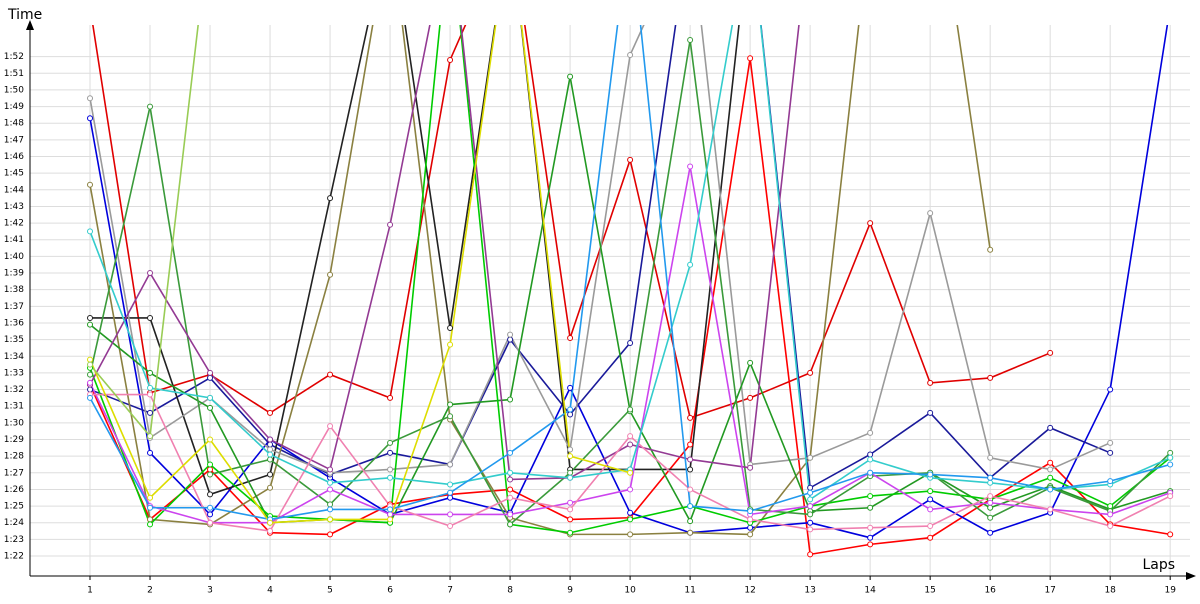 This screenshot has height=604, width=1200. I want to click on x-tick-label: 7, so click(450, 591).